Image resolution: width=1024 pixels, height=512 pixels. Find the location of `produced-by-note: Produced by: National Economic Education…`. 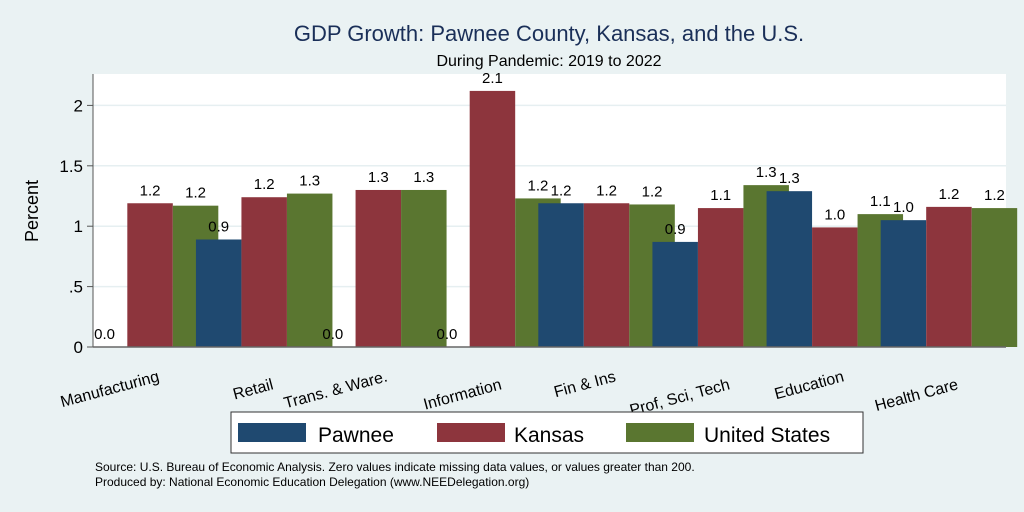

produced-by-note: Produced by: National Economic Education… is located at coordinates (312, 482).